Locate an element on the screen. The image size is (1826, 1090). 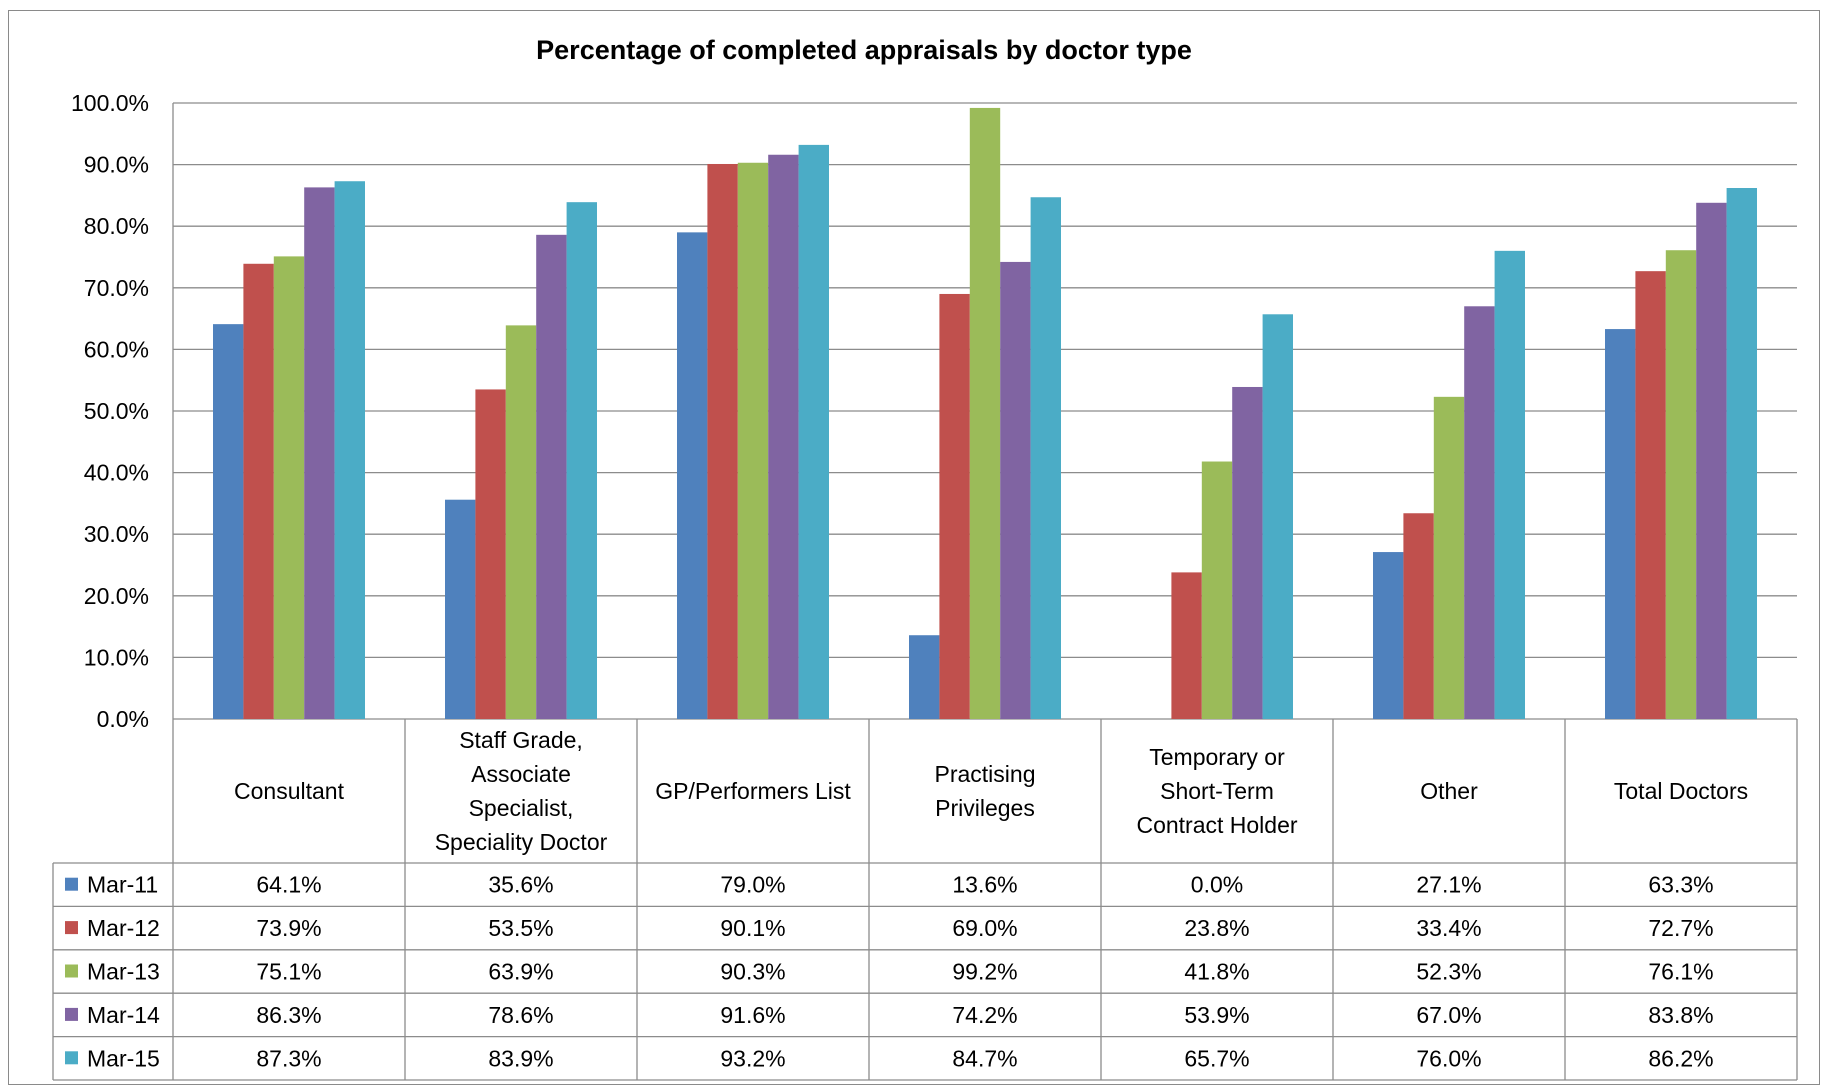
y-tick-label: 10.0% is located at coordinates (116, 657).